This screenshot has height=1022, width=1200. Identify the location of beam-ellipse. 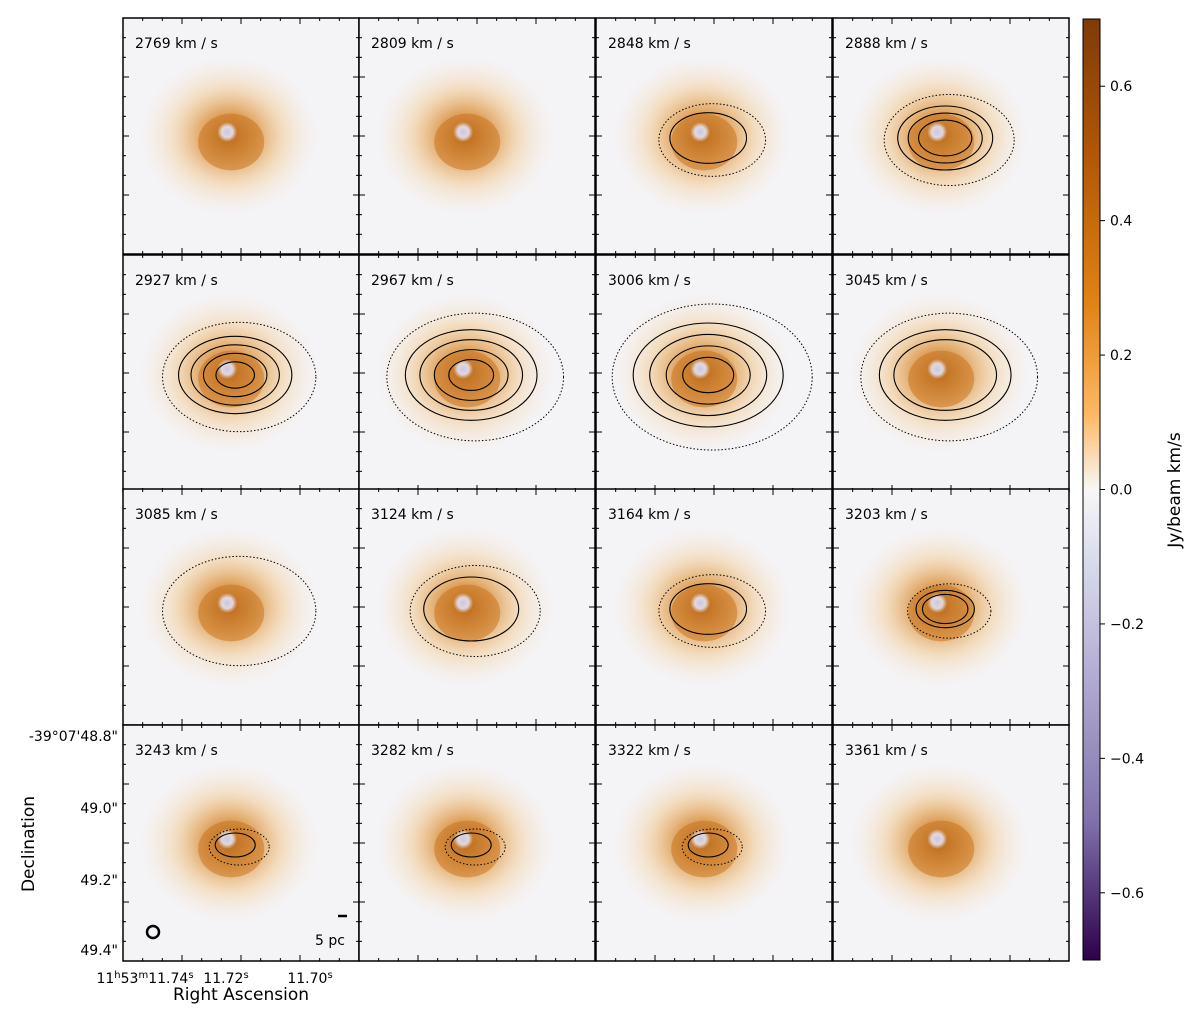
(153, 932).